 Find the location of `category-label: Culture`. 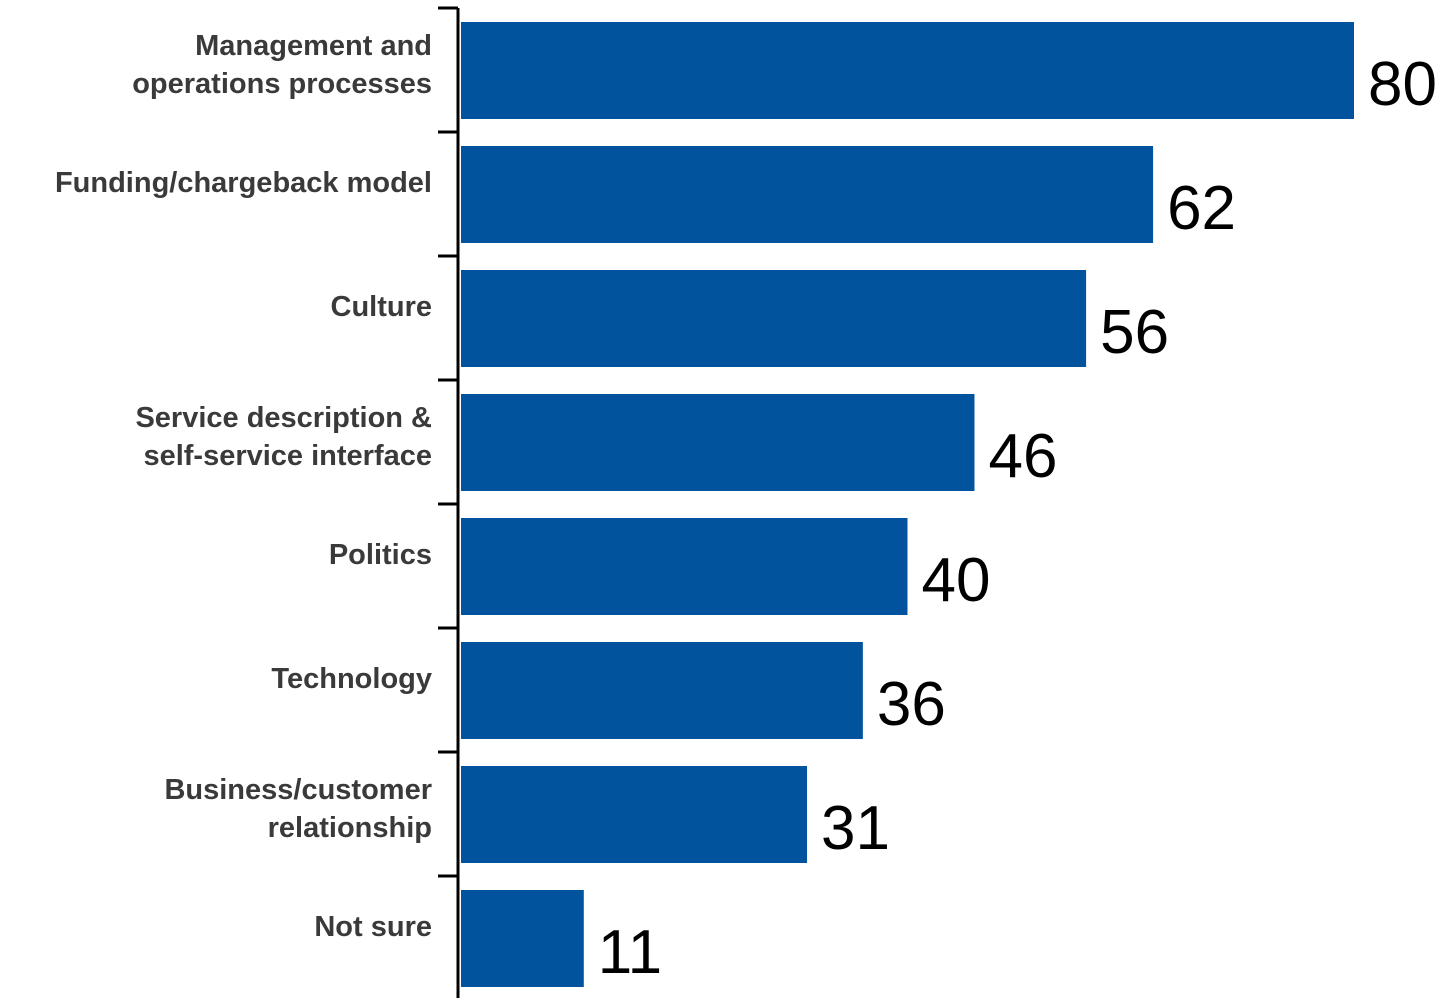

category-label: Culture is located at coordinates (382, 307).